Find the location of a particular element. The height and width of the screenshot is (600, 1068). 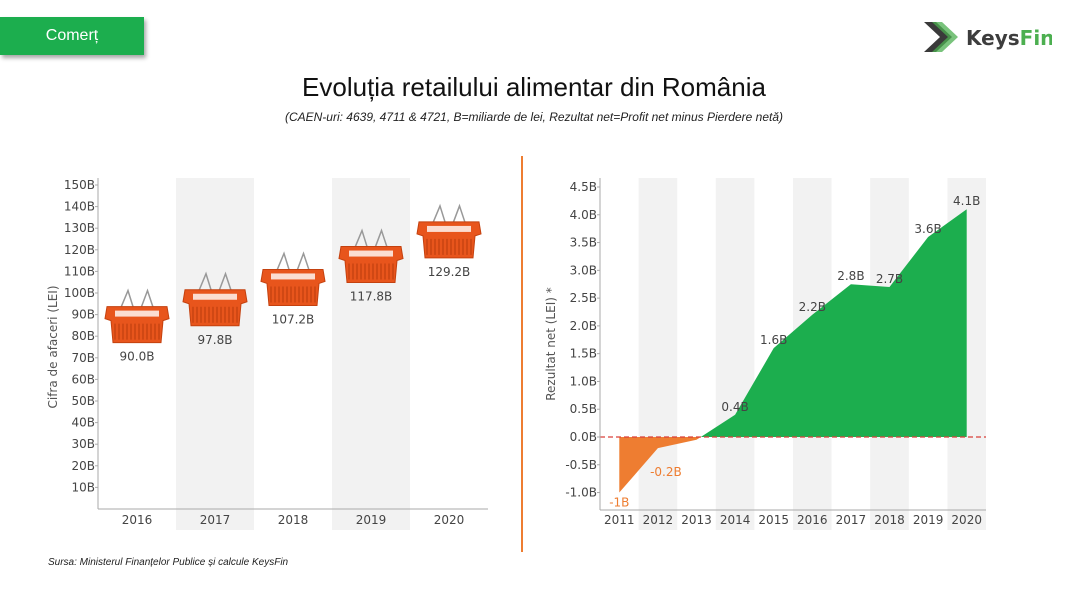

y-tick-label: 110B is located at coordinates (79, 271).